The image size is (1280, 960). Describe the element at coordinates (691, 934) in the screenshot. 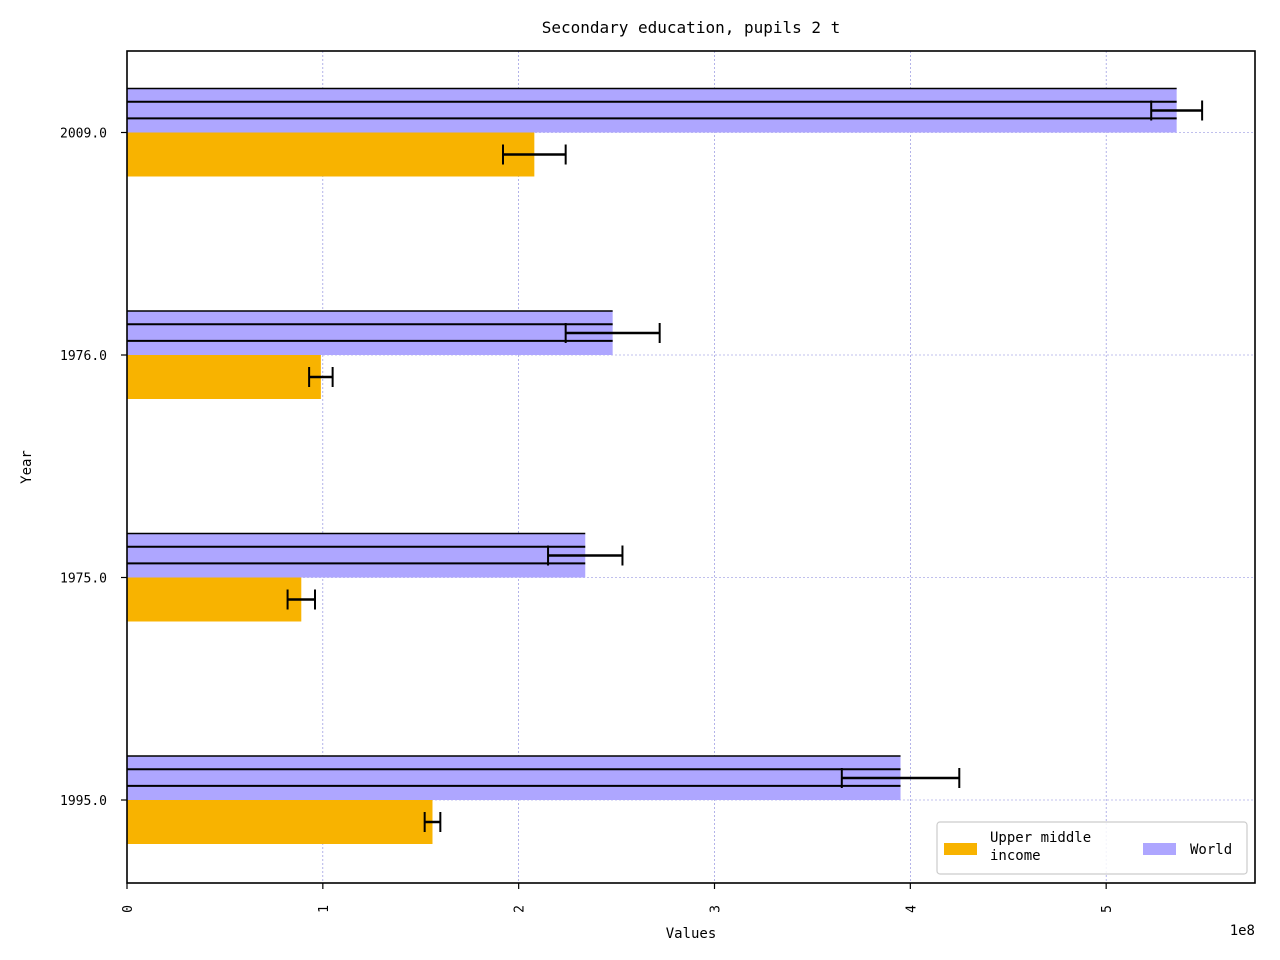

I see `x-axis-label: Values` at that location.